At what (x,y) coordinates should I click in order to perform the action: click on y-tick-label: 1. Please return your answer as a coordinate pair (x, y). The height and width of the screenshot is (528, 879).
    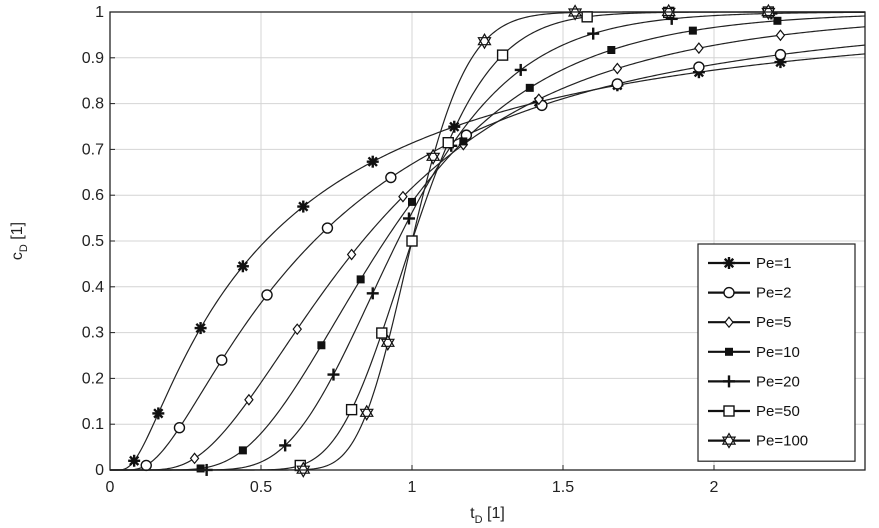
    Looking at the image, I should click on (99, 12).